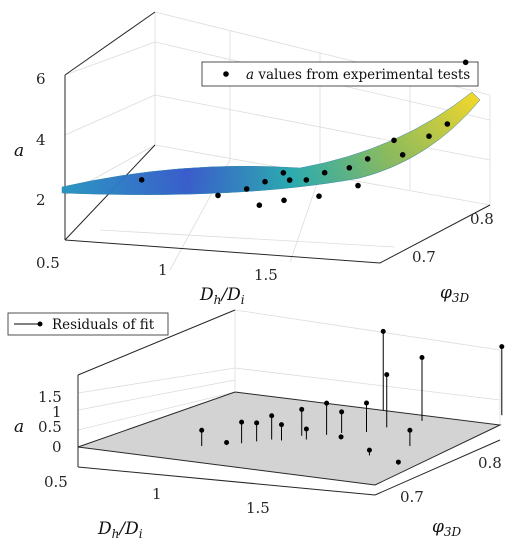 This screenshot has width=514, height=550. I want to click on top-x-ticks: 0.5 1 1.5, so click(157, 269).